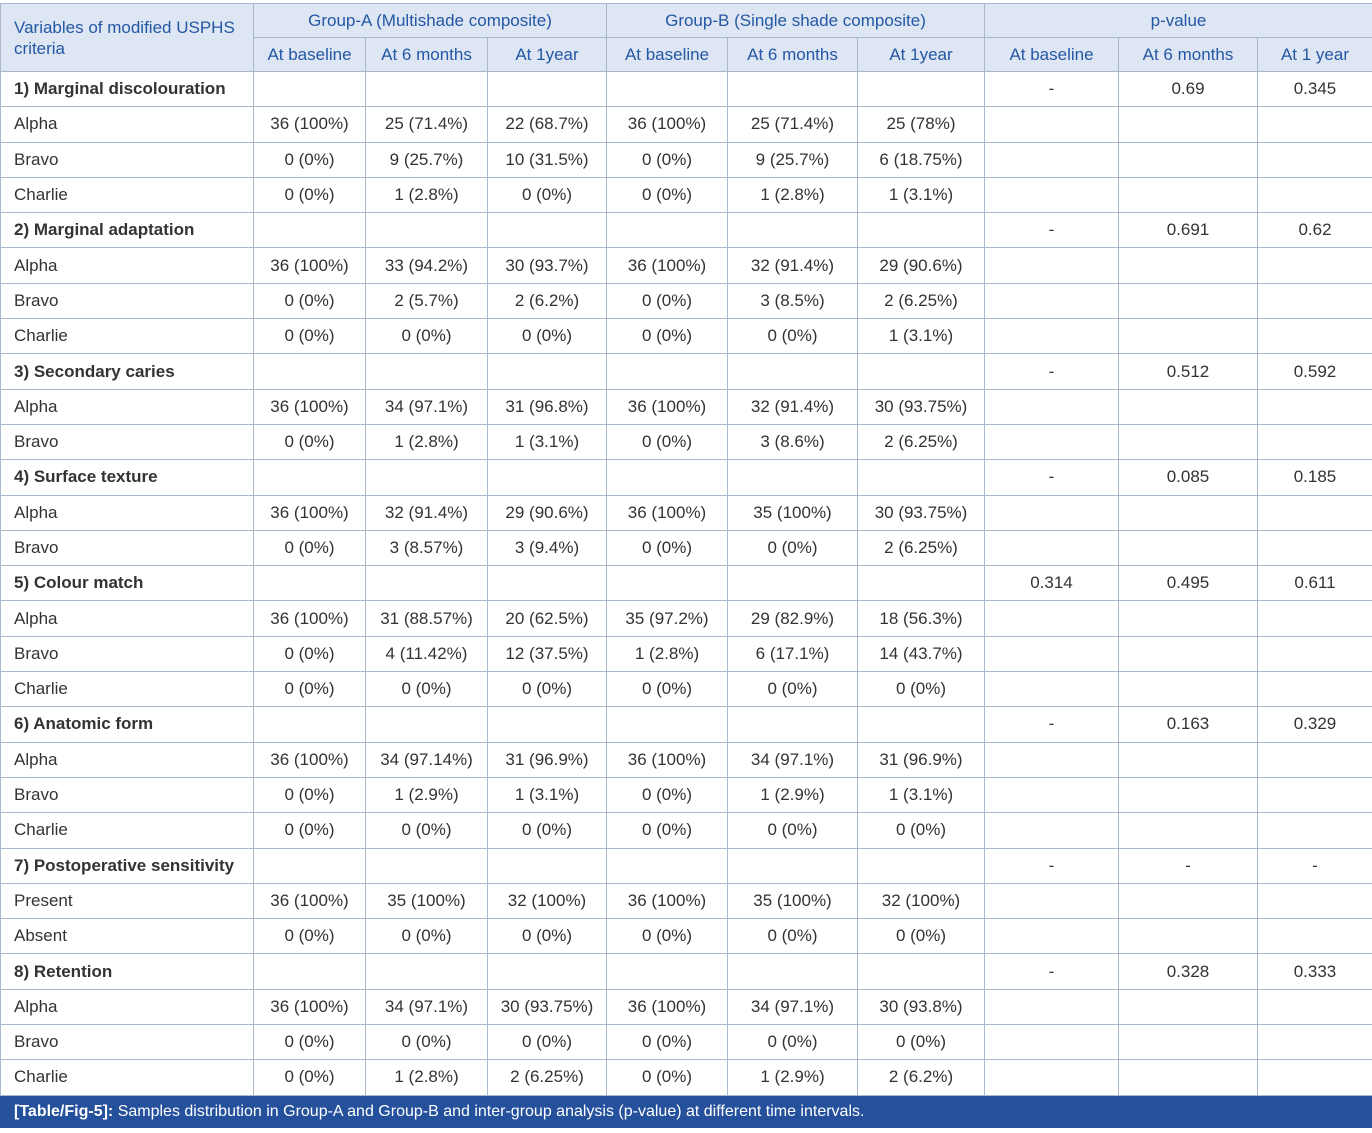 The width and height of the screenshot is (1372, 1133). Describe the element at coordinates (127, 477) in the screenshot. I see `section-label: 4) Surface texture` at that location.